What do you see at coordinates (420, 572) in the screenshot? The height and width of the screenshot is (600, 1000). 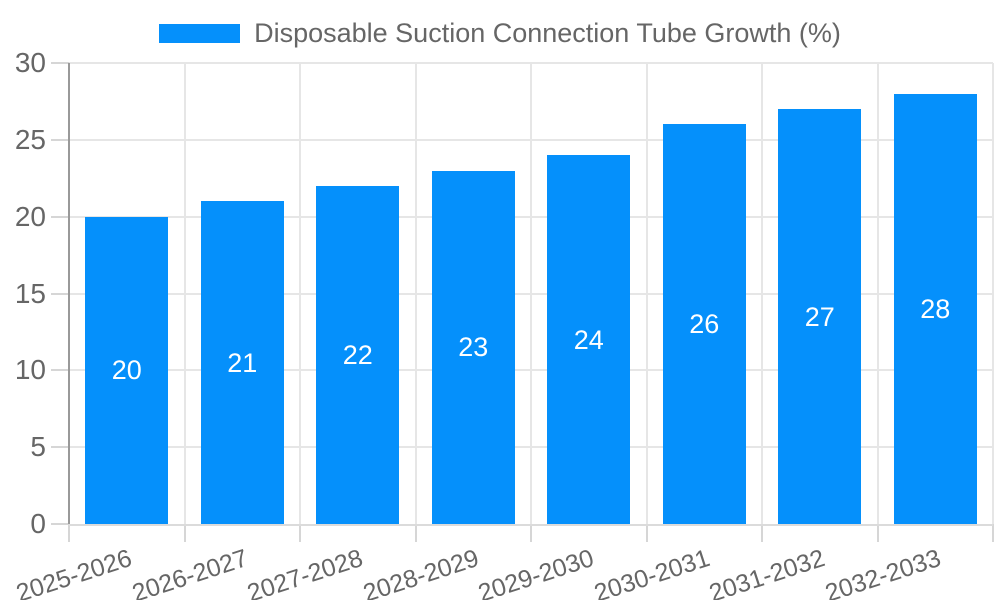 I see `x-tick-label: 2028-2029` at bounding box center [420, 572].